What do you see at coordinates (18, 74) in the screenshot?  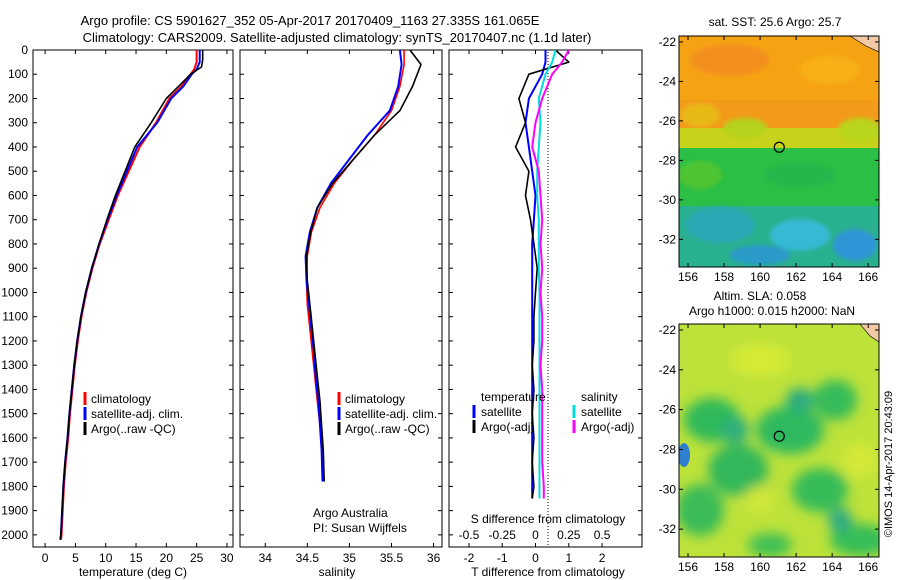 I see `depth-tick-label: 100` at bounding box center [18, 74].